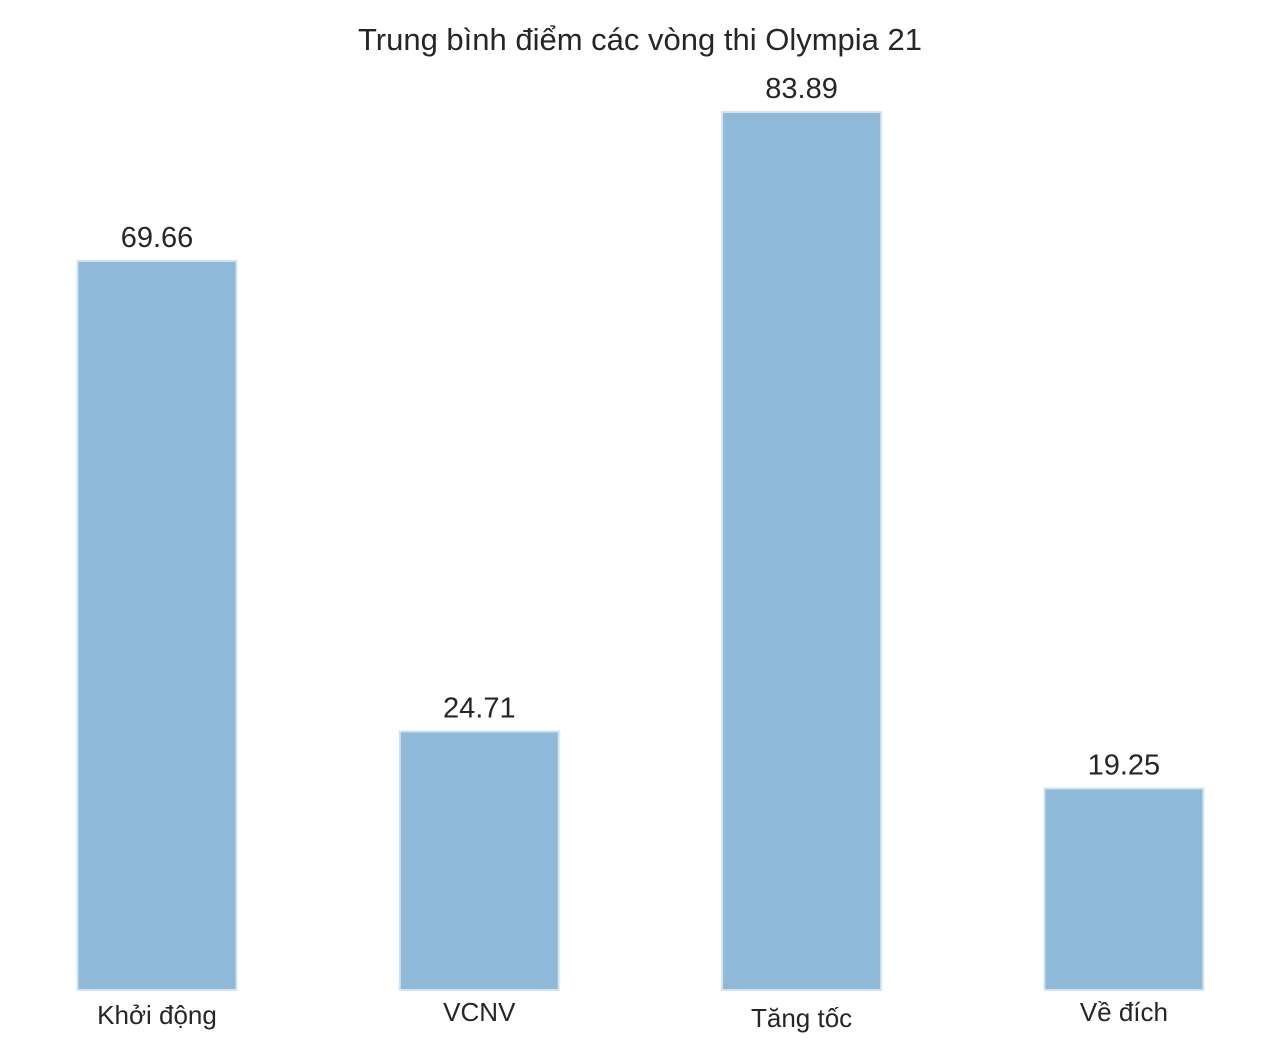 Image resolution: width=1280 pixels, height=1062 pixels. I want to click on bar-value-label: 69.66, so click(157, 238).